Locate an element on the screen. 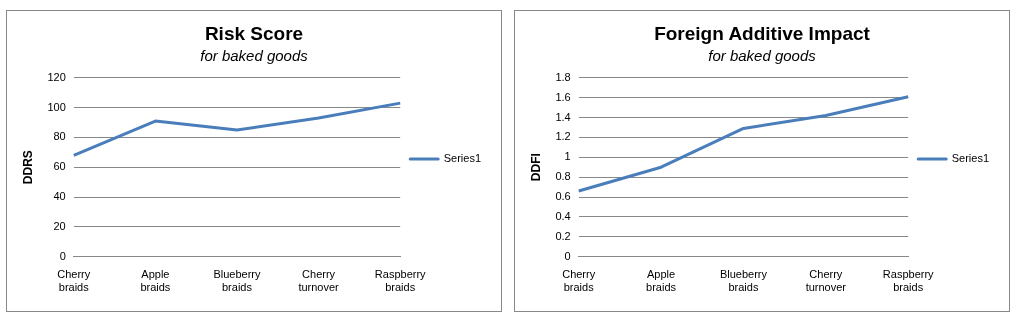 The image size is (1012, 324). y-tick-label: 1.6 is located at coordinates (563, 96).